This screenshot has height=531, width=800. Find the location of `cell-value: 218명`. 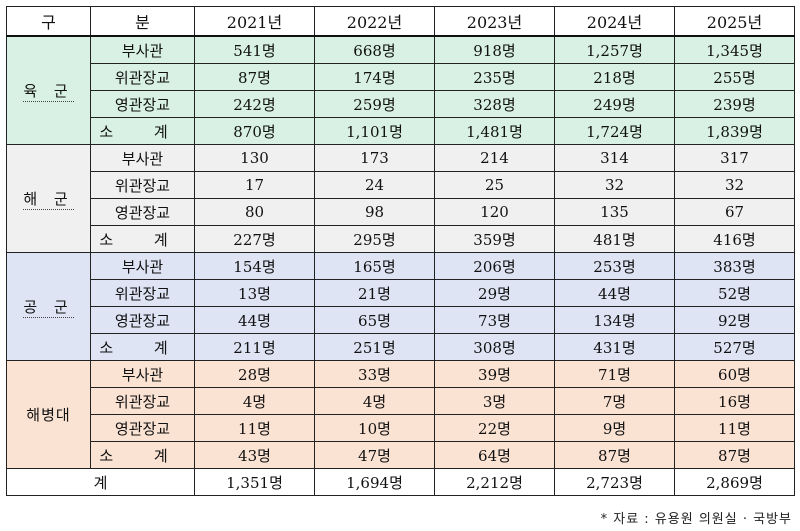

cell-value: 218명 is located at coordinates (614, 77).